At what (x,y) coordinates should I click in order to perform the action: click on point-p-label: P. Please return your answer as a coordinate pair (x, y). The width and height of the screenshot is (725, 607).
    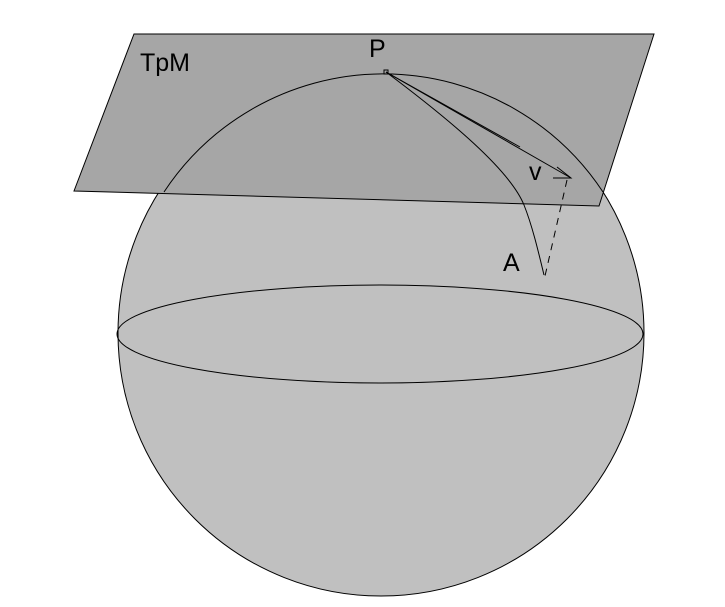
    Looking at the image, I should click on (377, 49).